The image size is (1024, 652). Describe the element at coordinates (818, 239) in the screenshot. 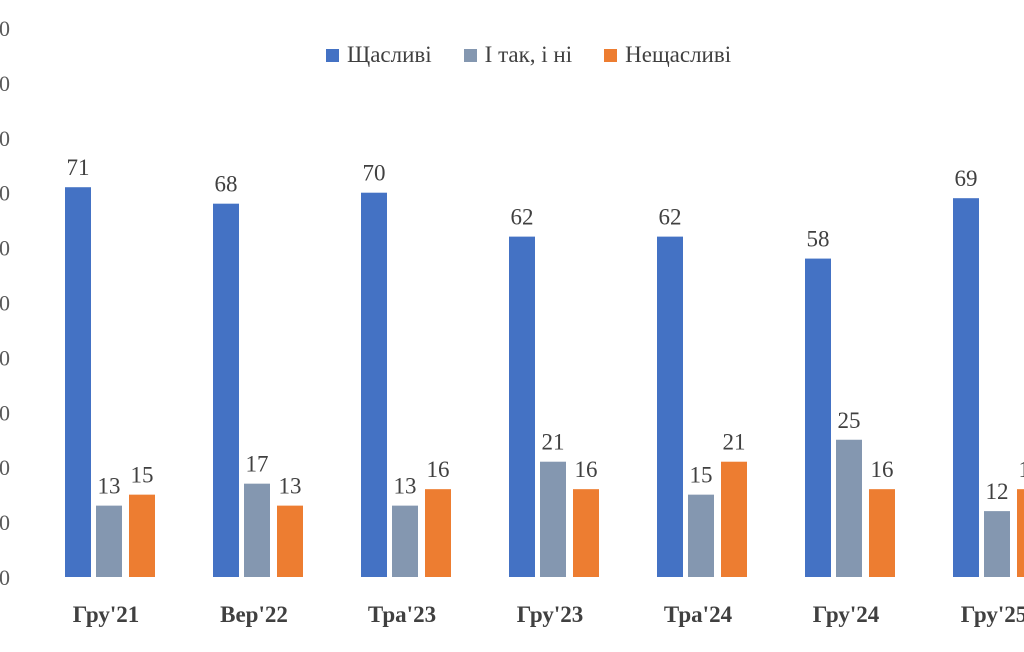

I see `data-label: 58` at that location.